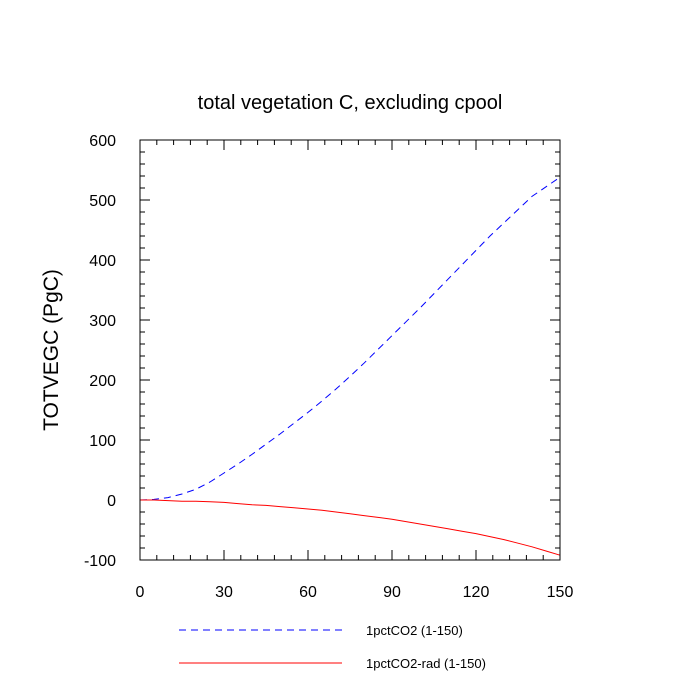 The image size is (700, 700). Describe the element at coordinates (100, 561) in the screenshot. I see `y-tick-label: -100` at that location.